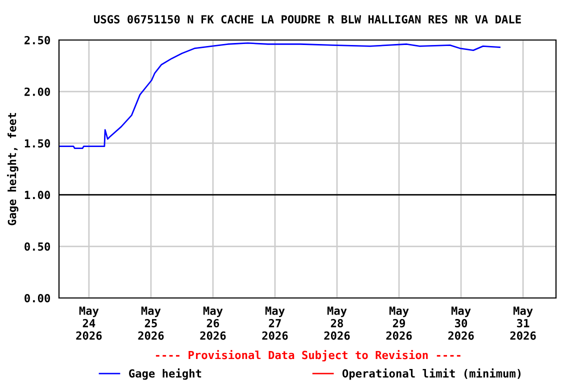 The image size is (576, 384). What do you see at coordinates (37, 143) in the screenshot?
I see `y-tick-label: 1.50` at bounding box center [37, 143].